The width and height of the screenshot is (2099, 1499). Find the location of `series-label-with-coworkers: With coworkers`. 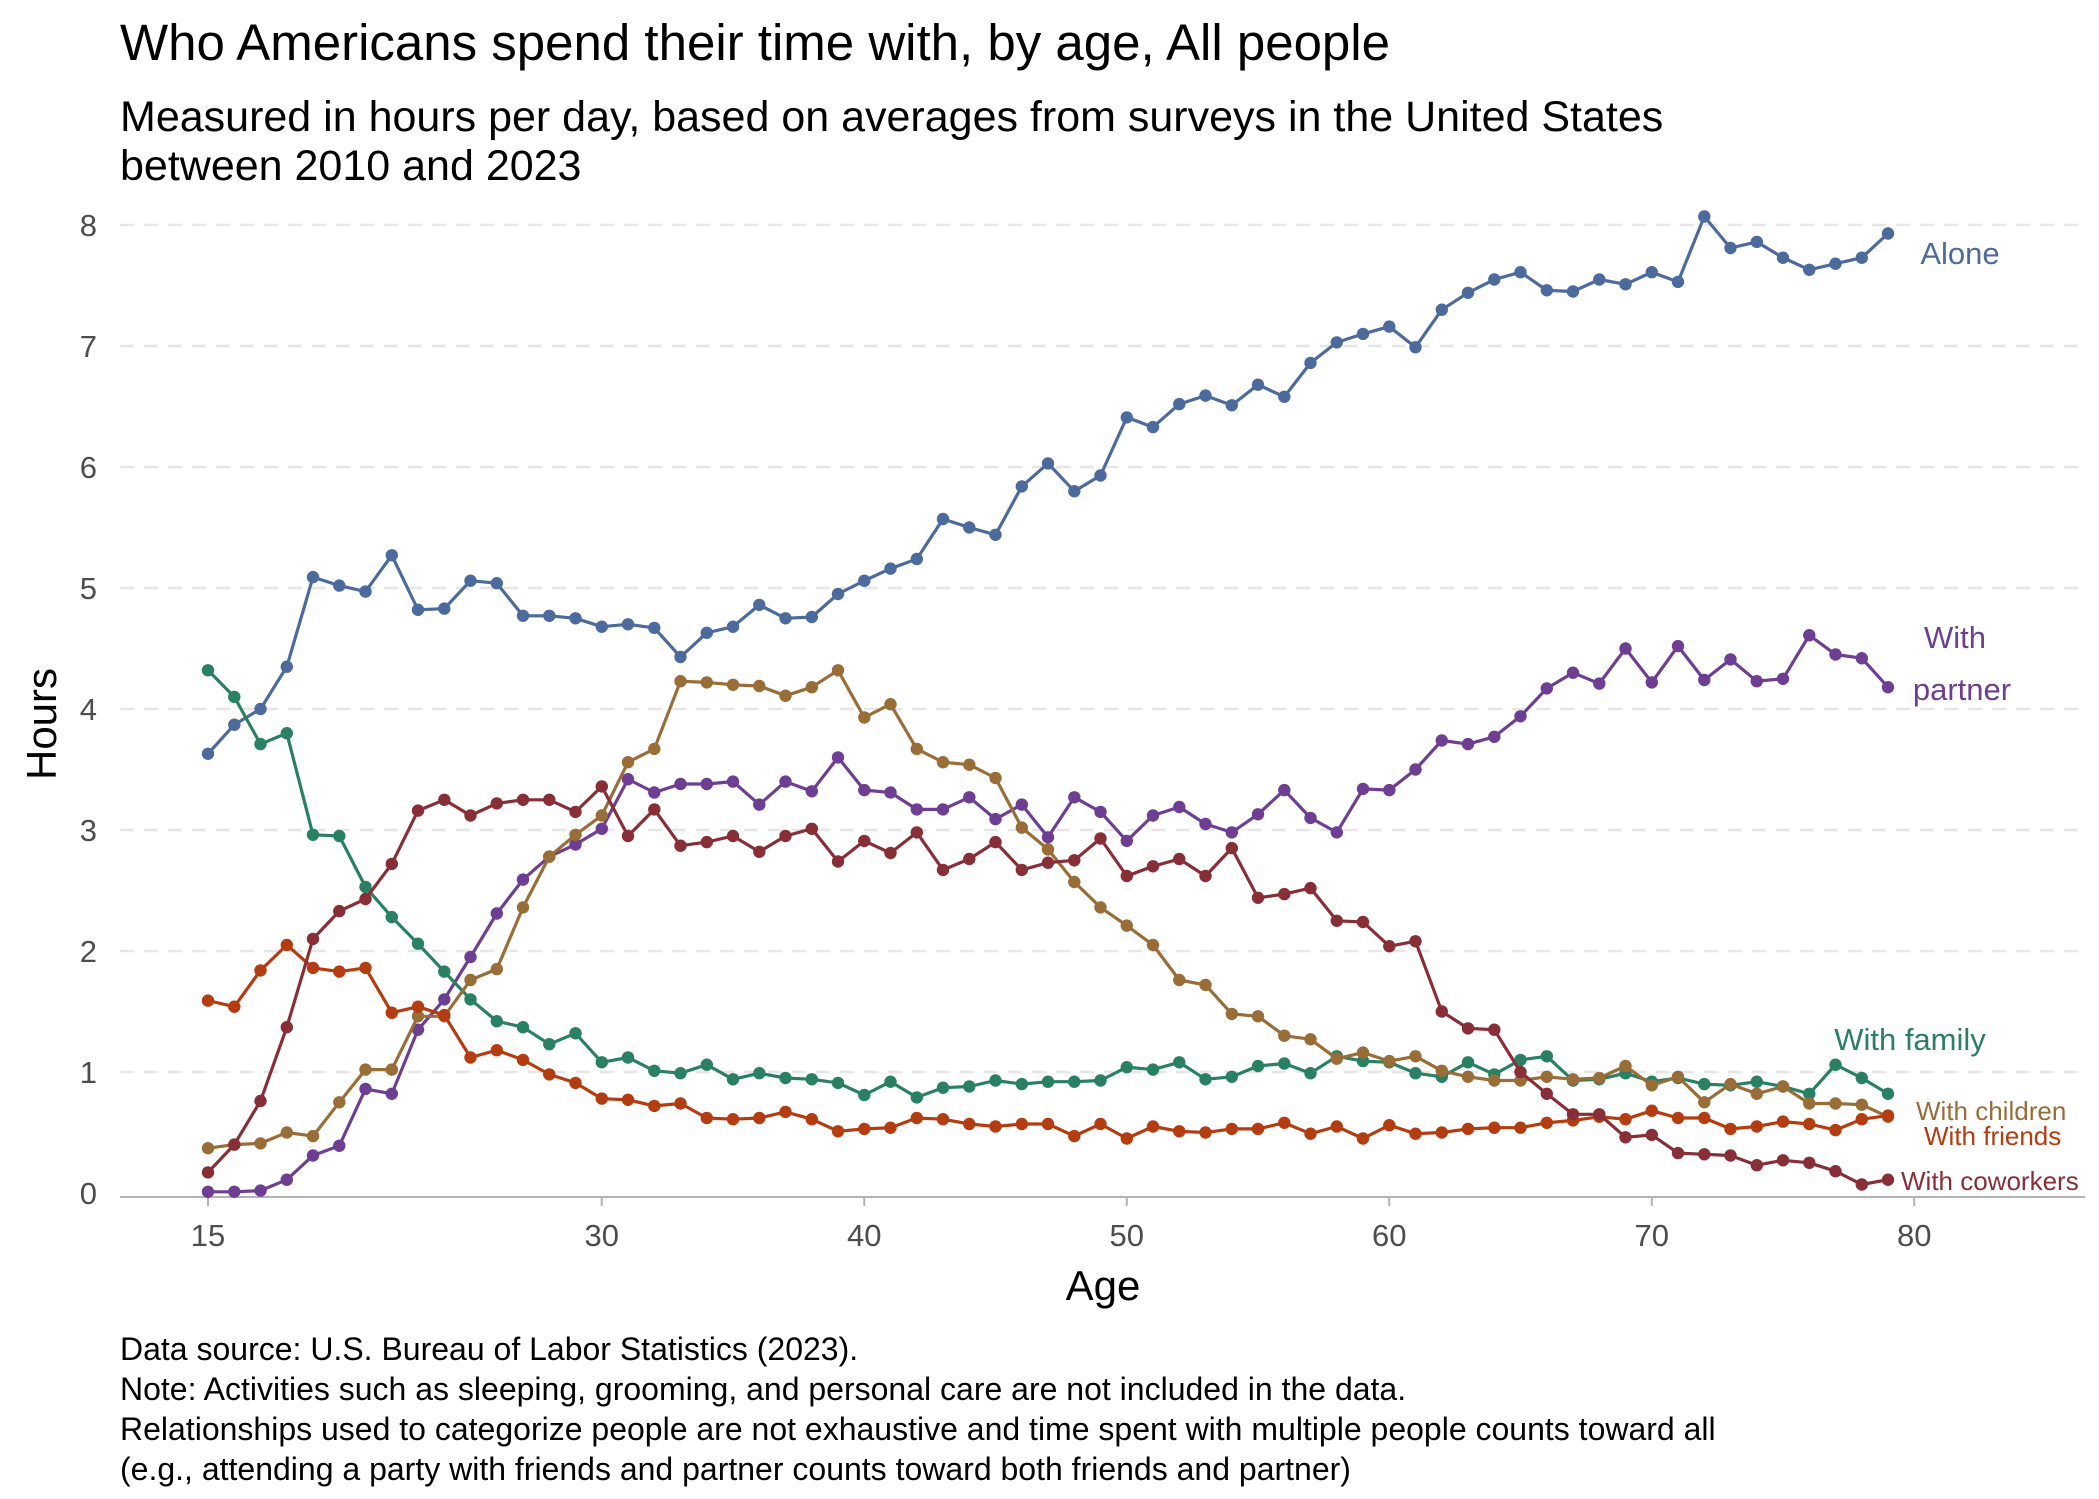

series-label-with-coworkers: With coworkers is located at coordinates (1990, 1181).